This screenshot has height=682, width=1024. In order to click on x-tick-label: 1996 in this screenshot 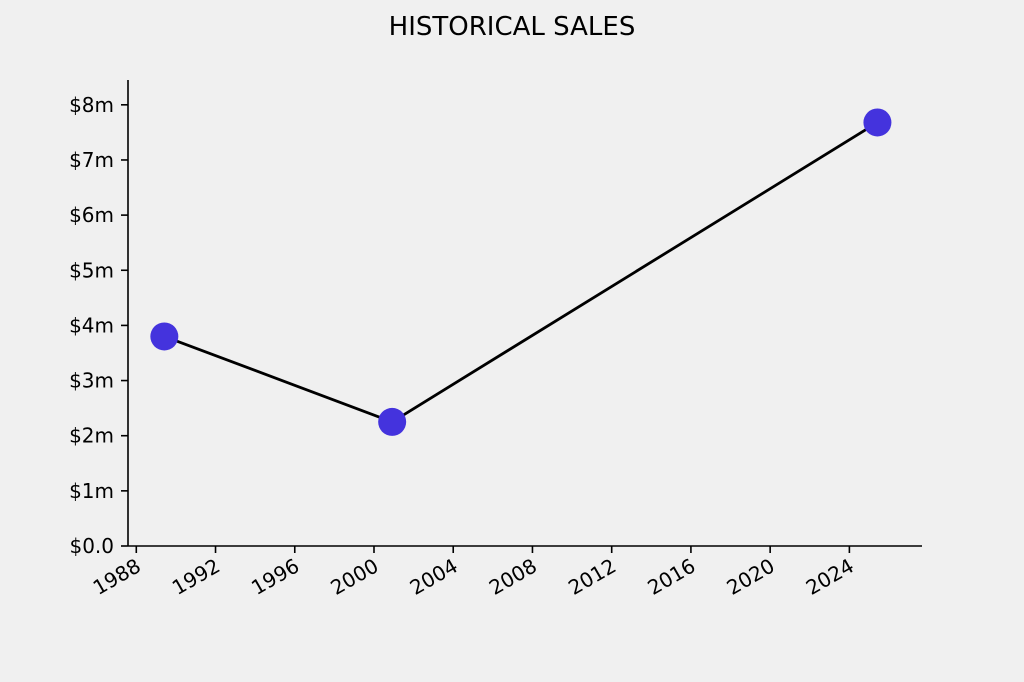, I will do `click(275, 577)`.